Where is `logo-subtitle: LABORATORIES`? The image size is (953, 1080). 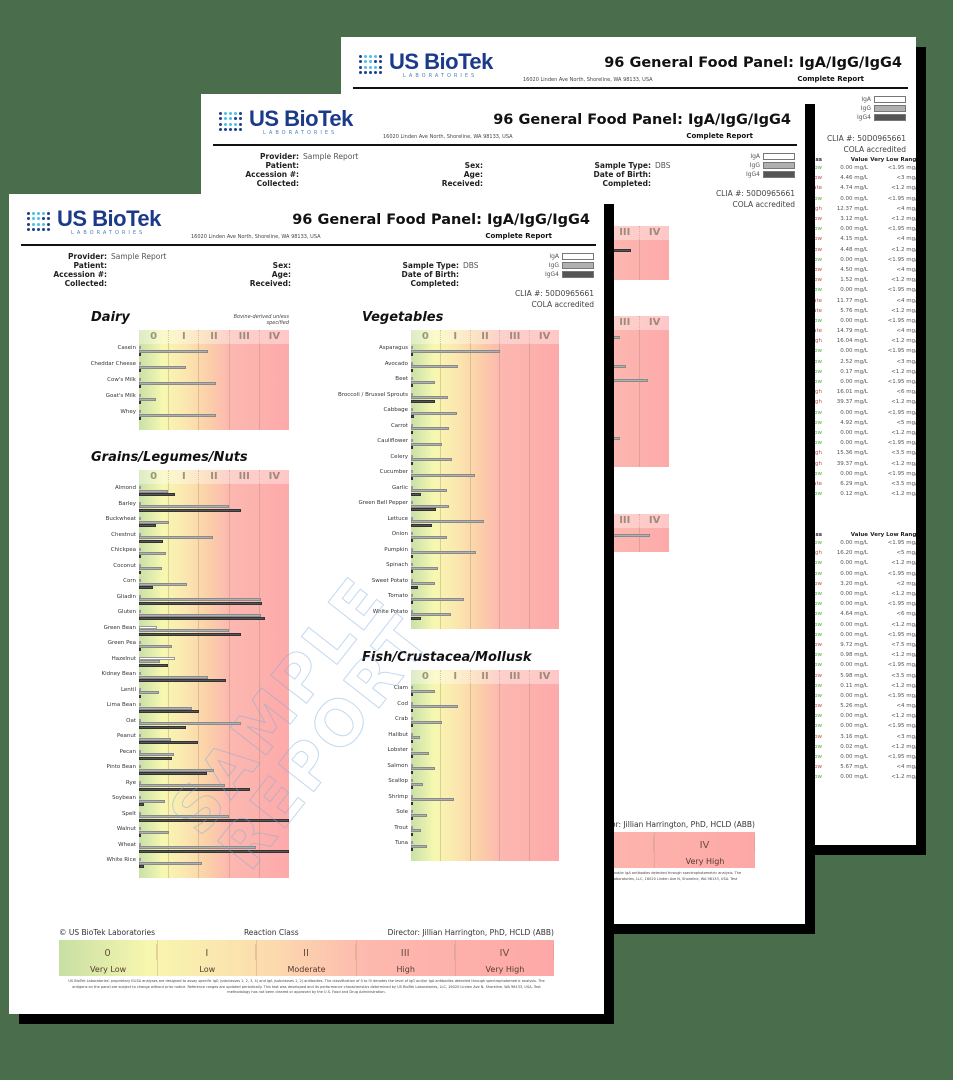
logo-subtitle: LABORATORIES is located at coordinates (440, 76).